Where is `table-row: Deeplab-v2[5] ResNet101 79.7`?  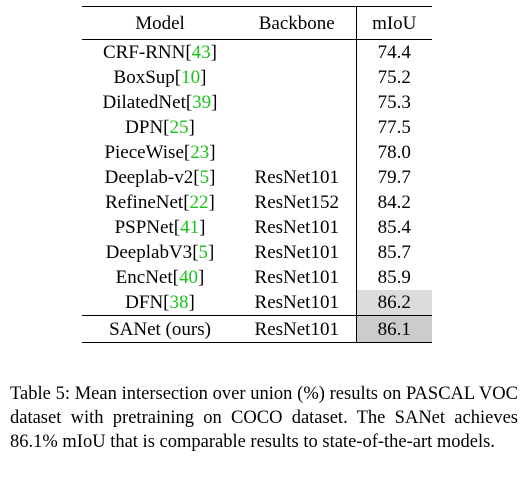 table-row: Deeplab-v2[5] ResNet101 79.7 is located at coordinates (257, 177).